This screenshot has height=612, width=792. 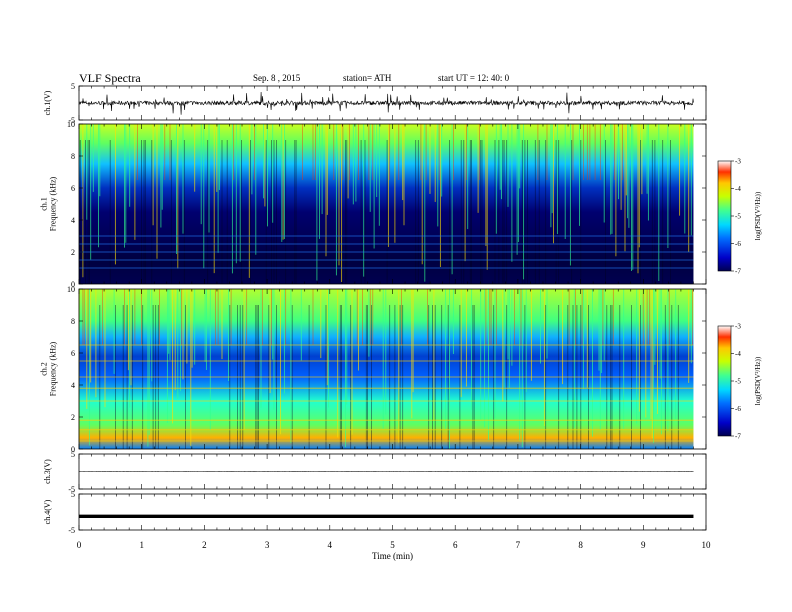 What do you see at coordinates (44, 204) in the screenshot?
I see `y-axis-label: ch.1` at bounding box center [44, 204].